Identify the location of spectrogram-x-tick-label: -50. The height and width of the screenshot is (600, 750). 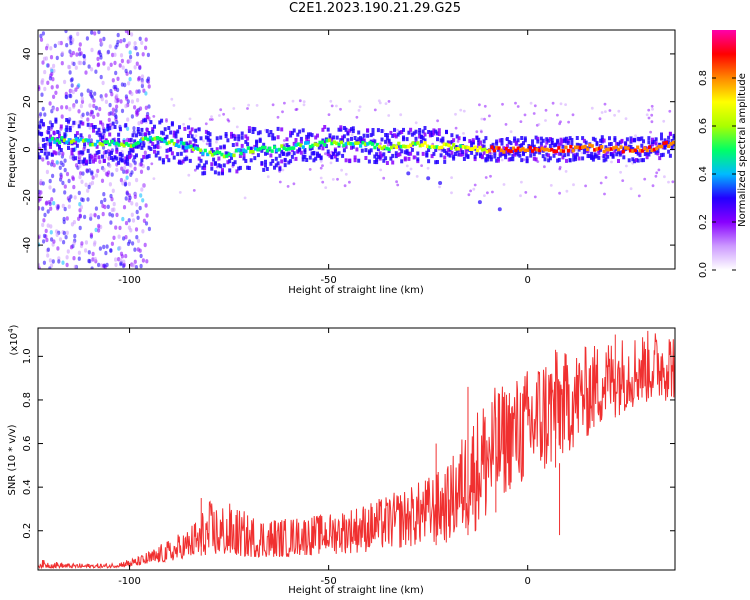
(328, 280).